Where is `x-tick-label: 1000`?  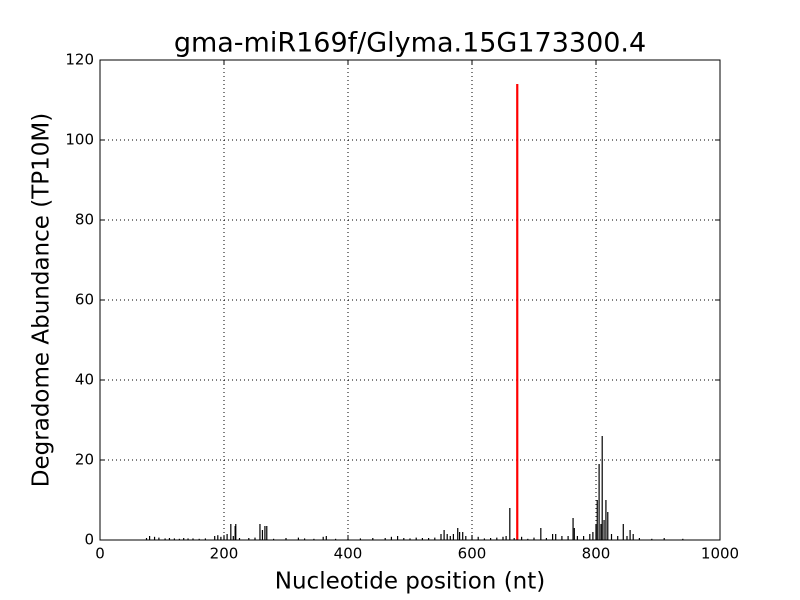
x-tick-label: 1000 is located at coordinates (720, 554).